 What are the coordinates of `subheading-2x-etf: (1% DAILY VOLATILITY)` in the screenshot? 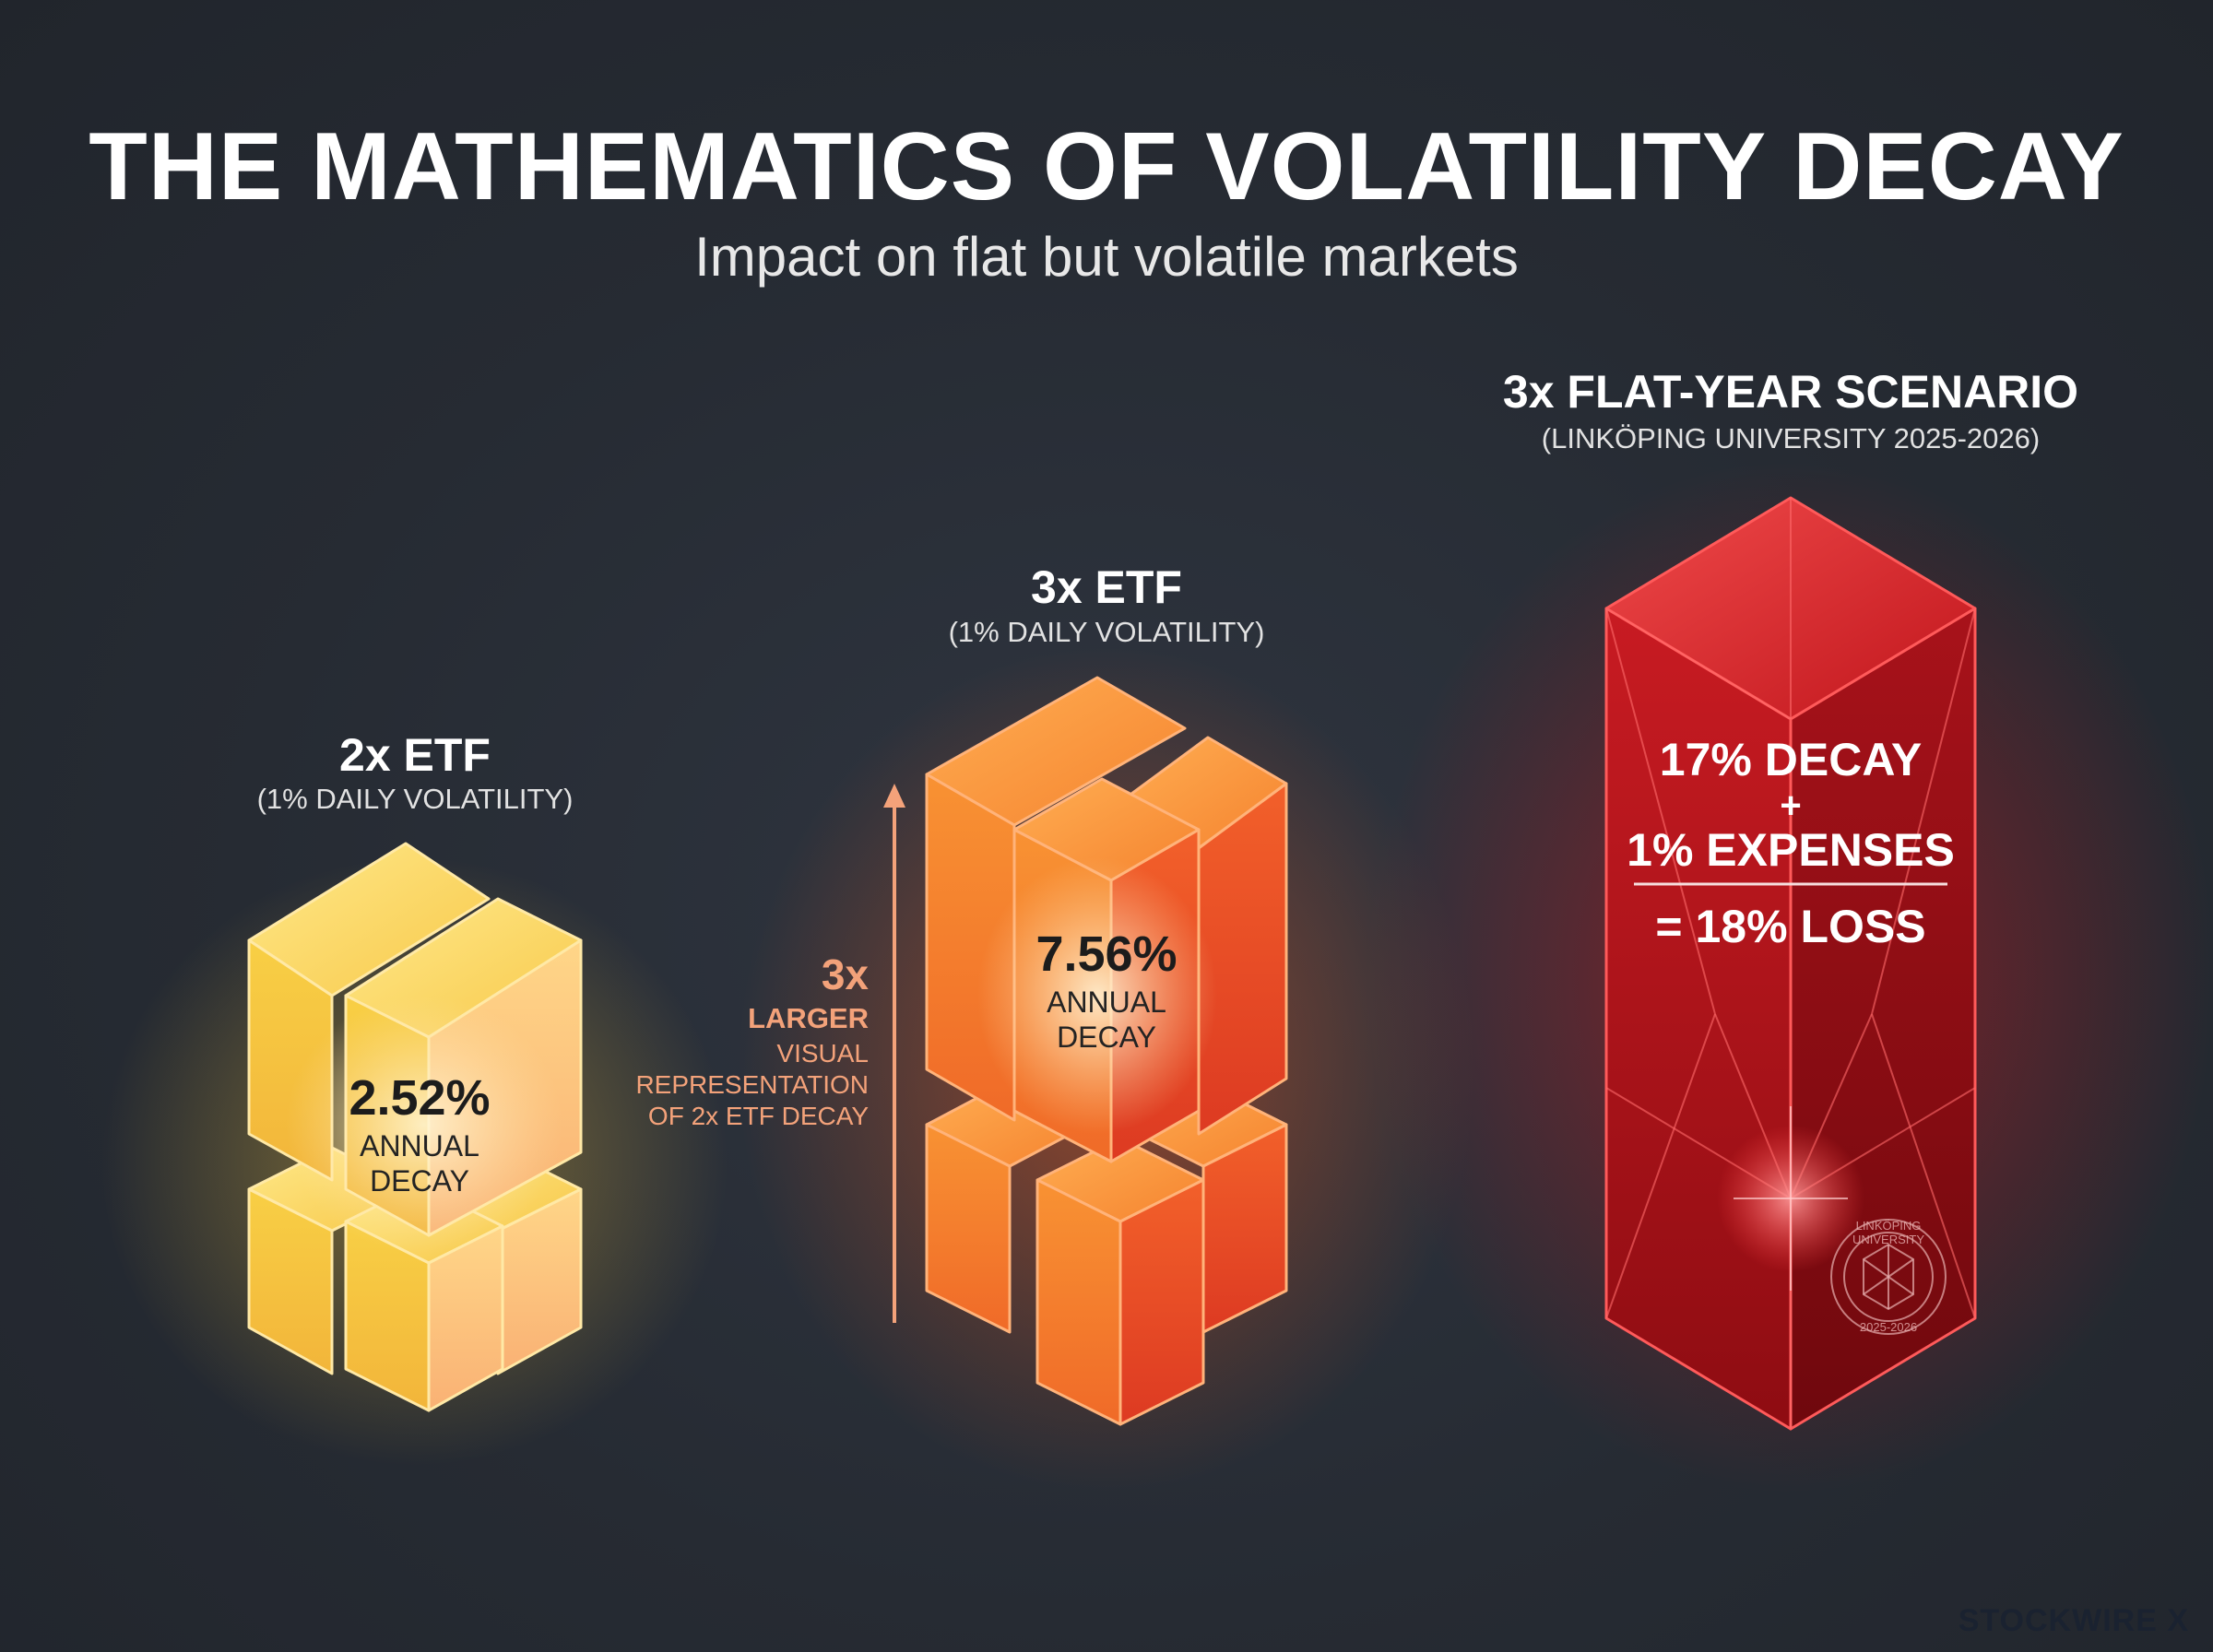 It's located at (415, 799).